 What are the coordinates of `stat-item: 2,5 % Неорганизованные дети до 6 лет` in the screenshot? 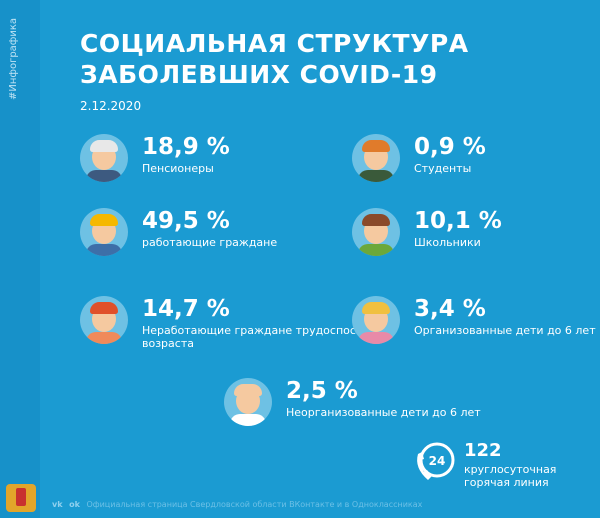 It's located at (355, 402).